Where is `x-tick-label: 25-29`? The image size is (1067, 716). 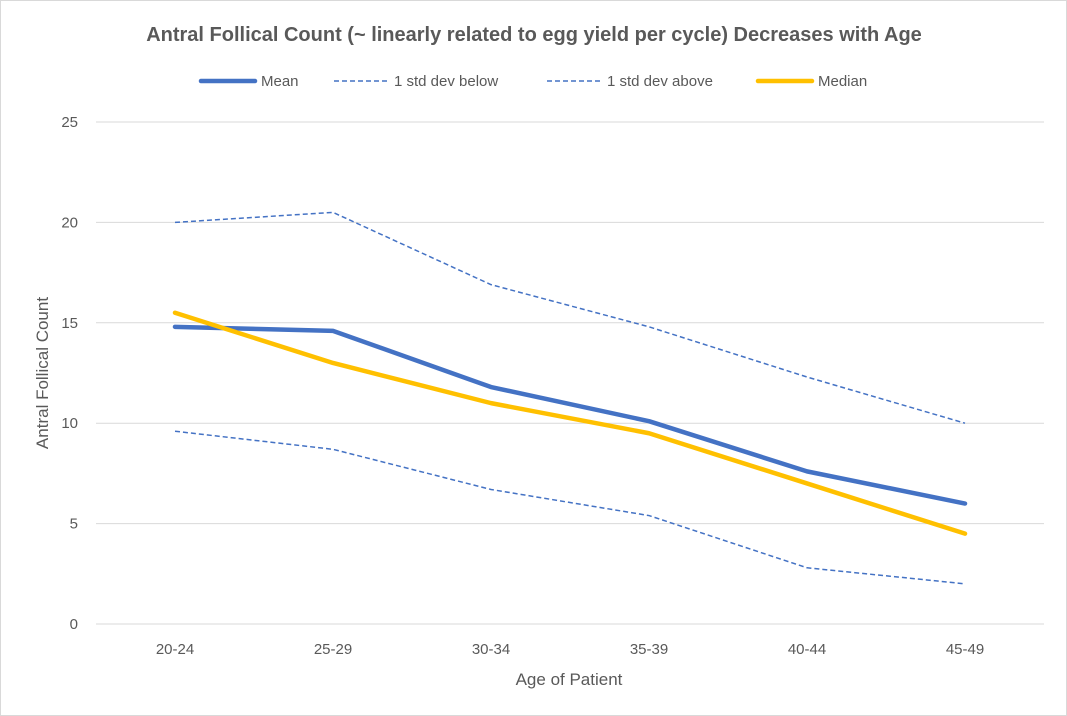
x-tick-label: 25-29 is located at coordinates (333, 649).